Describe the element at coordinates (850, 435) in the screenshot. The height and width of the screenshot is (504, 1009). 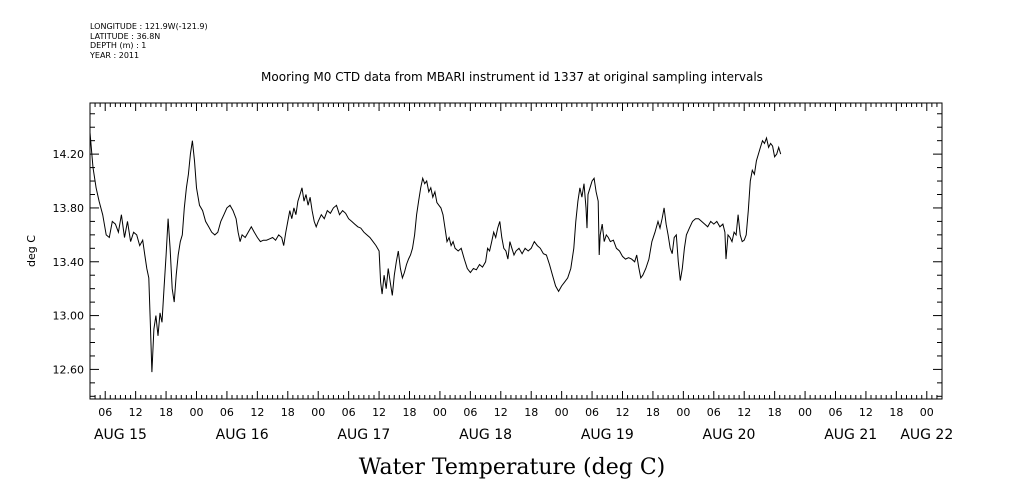
I see `x-day-label: AUG 21` at that location.